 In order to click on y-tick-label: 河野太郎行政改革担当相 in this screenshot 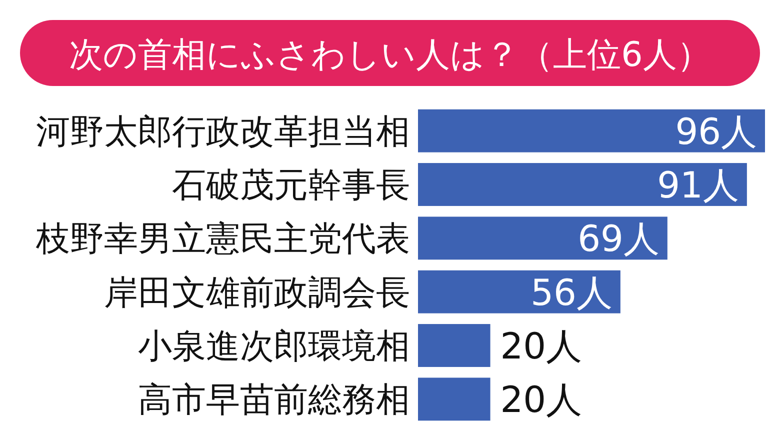, I will do `click(223, 132)`.